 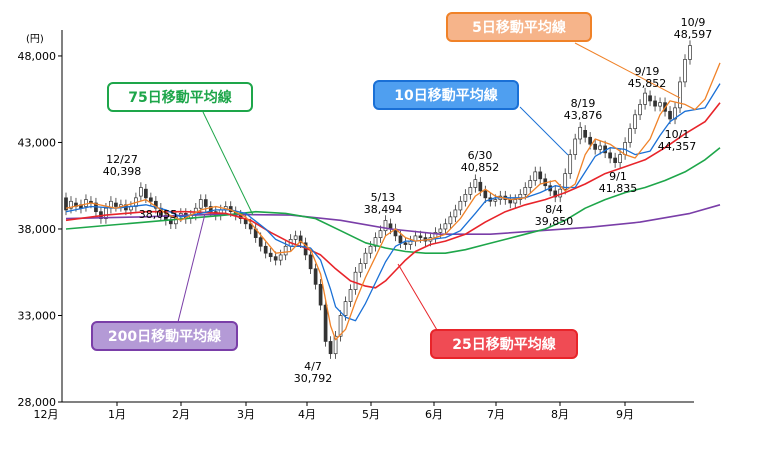 I want to click on x-tick-label: 2月, so click(x=181, y=414).